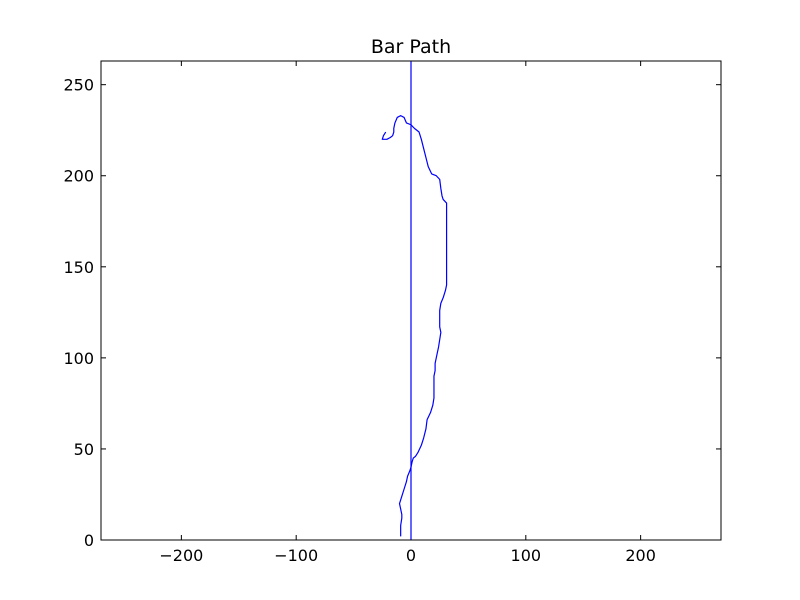 The height and width of the screenshot is (600, 800). I want to click on bar-path-line, so click(414, 326).